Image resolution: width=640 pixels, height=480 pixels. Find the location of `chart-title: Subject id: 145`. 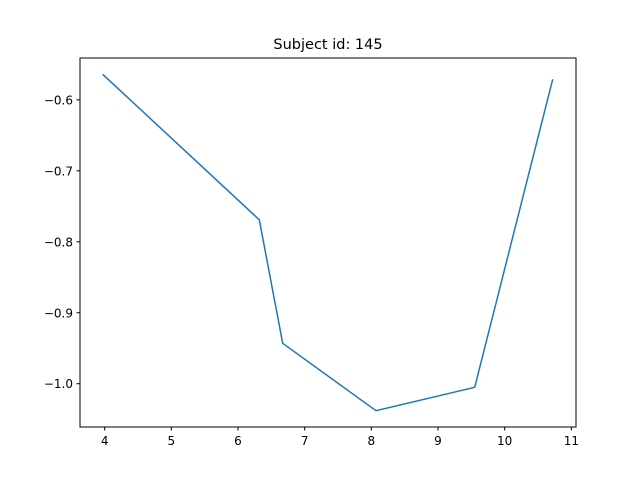

chart-title: Subject id: 145 is located at coordinates (327, 45).